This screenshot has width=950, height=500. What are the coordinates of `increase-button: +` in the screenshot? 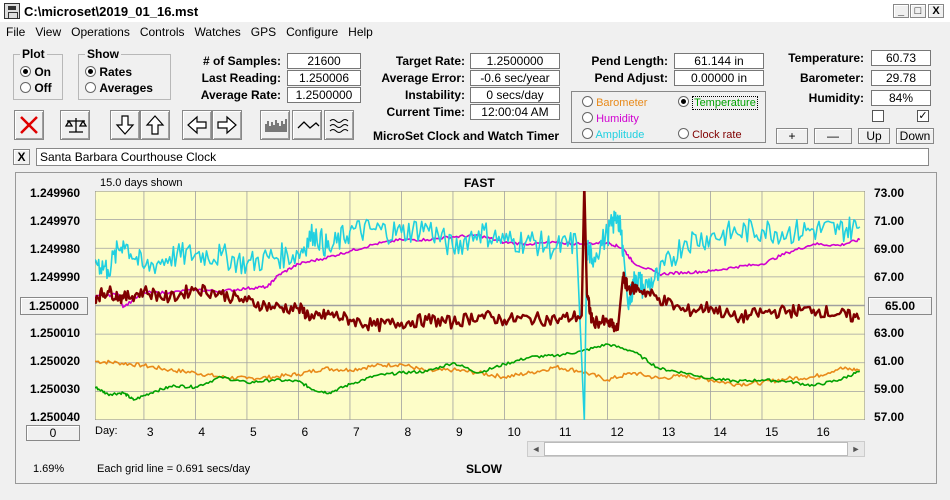 It's located at (792, 136).